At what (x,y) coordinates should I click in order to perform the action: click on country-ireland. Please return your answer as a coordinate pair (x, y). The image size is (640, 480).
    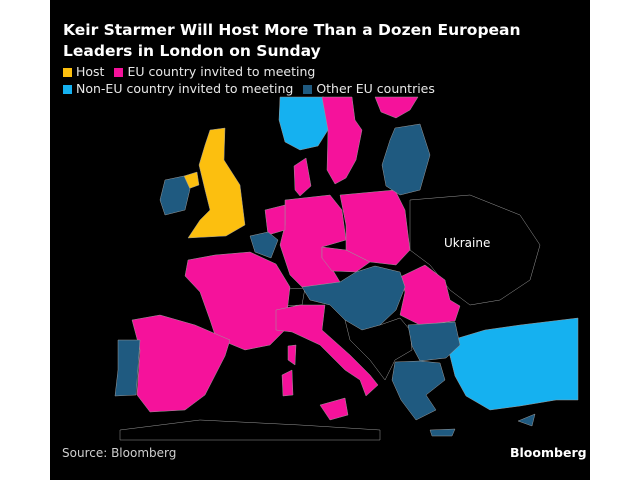
    Looking at the image, I should click on (175, 195).